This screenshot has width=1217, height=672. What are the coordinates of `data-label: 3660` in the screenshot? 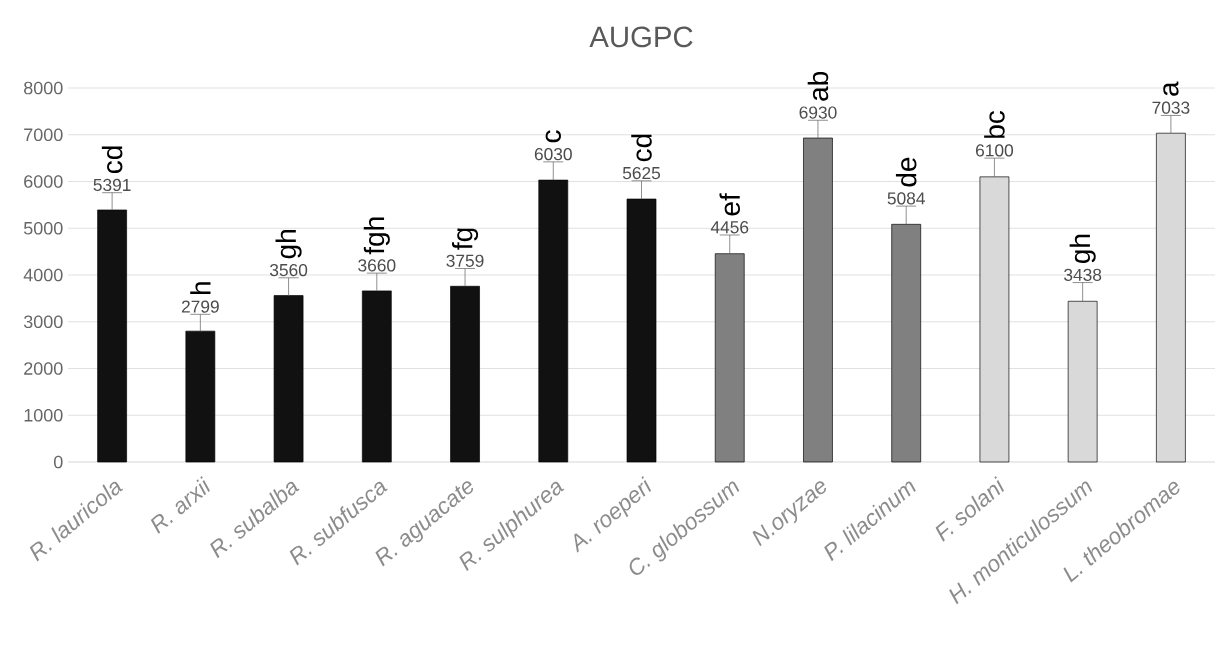 It's located at (377, 265).